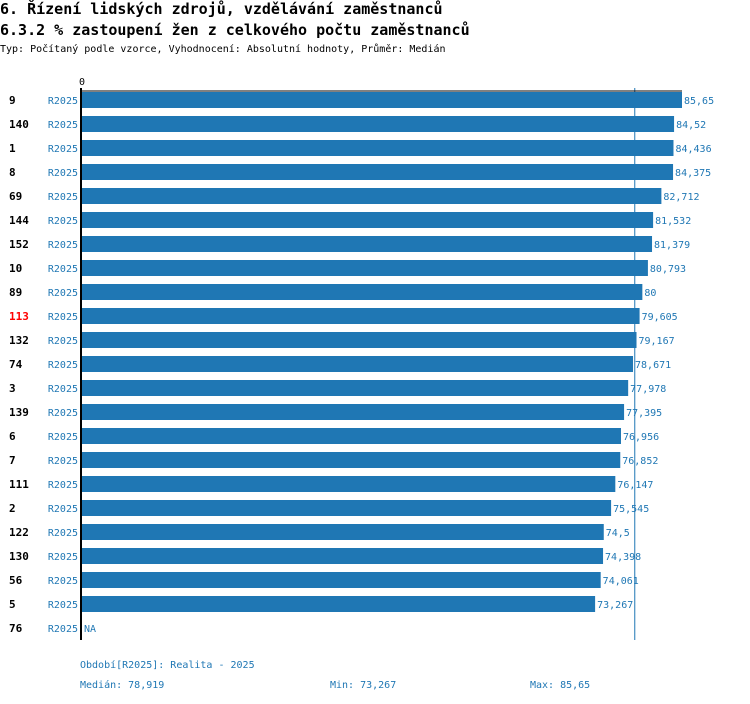 This screenshot has height=704, width=750. Describe the element at coordinates (693, 149) in the screenshot. I see `bar-value-label: 84,436` at that location.